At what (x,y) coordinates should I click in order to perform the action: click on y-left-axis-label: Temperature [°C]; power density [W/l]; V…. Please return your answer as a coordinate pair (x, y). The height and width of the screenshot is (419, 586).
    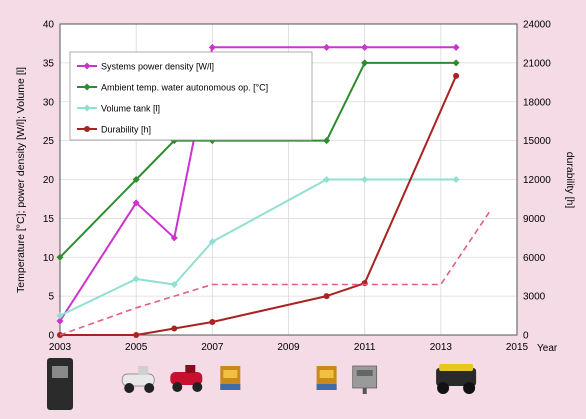
    Looking at the image, I should click on (21, 180).